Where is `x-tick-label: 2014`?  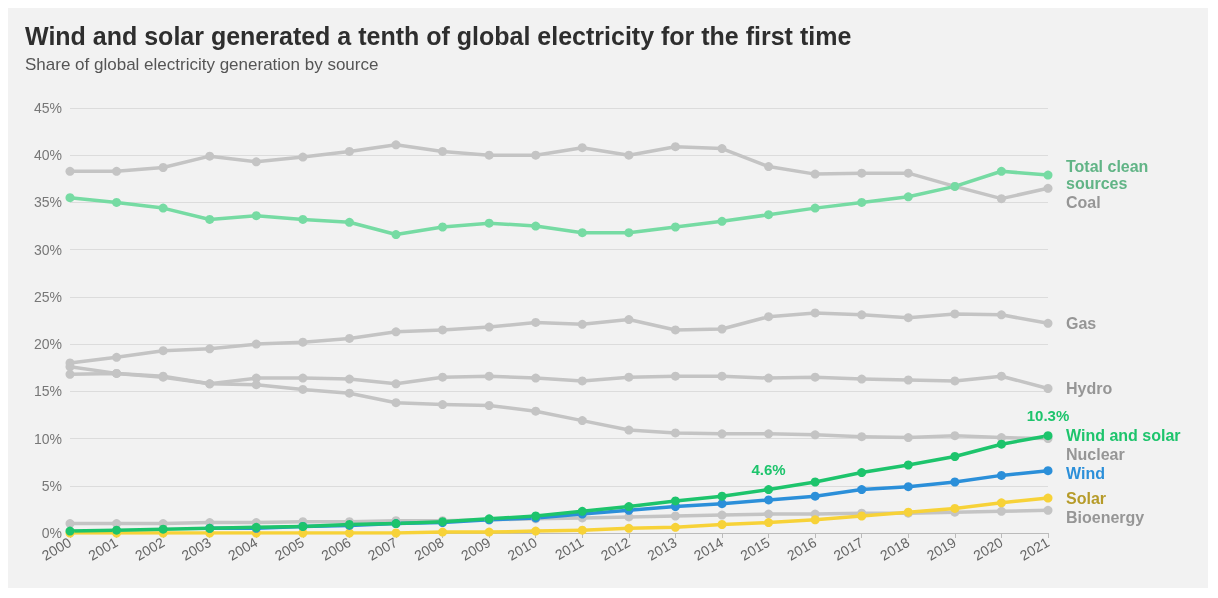 x-tick-label: 2014 is located at coordinates (709, 548).